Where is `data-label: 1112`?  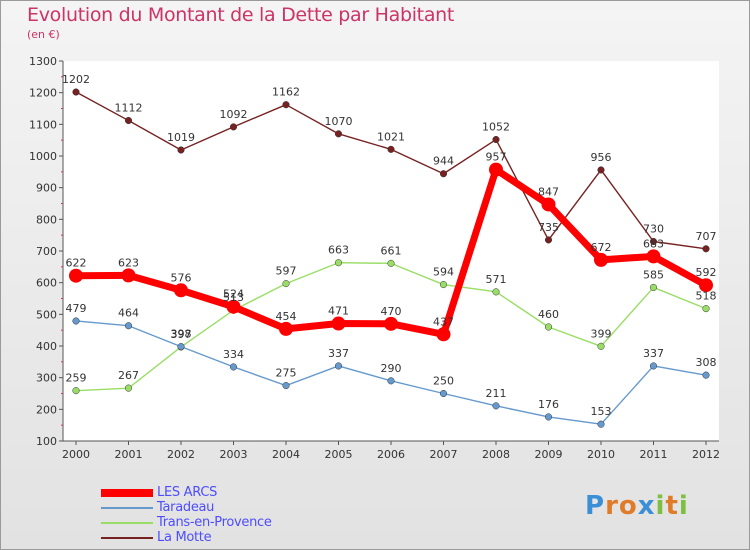 data-label: 1112 is located at coordinates (129, 108).